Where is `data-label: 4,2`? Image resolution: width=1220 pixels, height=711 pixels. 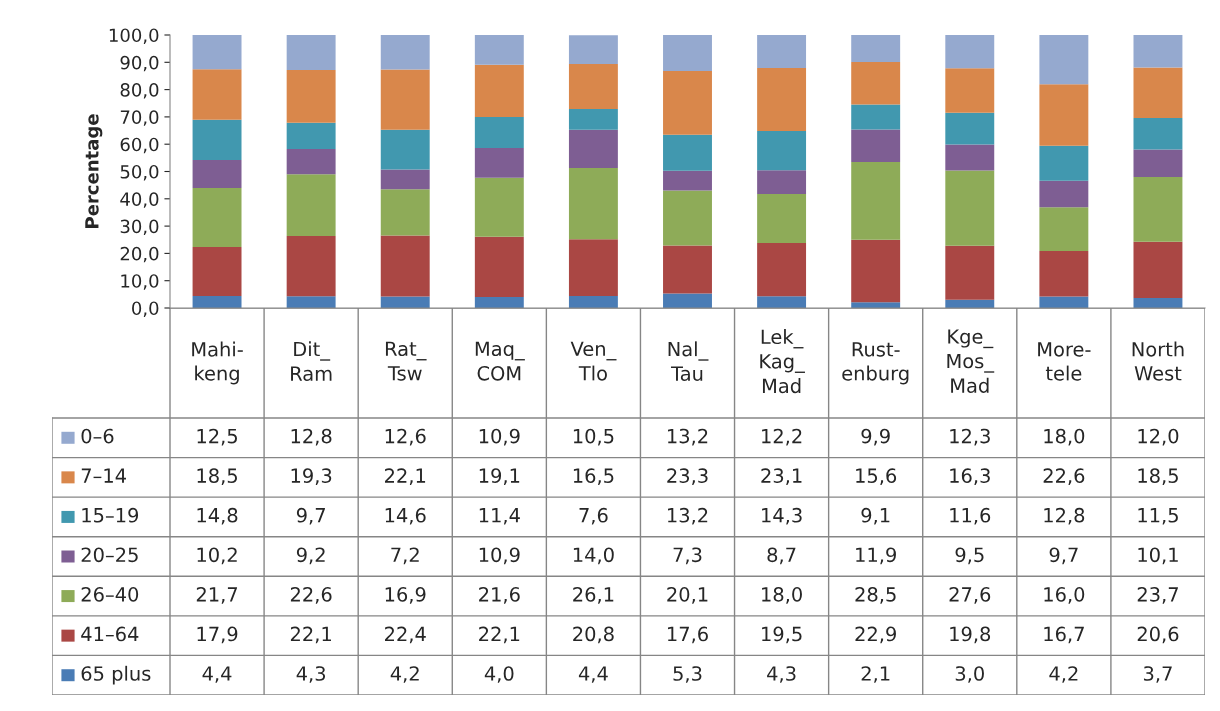
data-label: 4,2 is located at coordinates (1063, 674).